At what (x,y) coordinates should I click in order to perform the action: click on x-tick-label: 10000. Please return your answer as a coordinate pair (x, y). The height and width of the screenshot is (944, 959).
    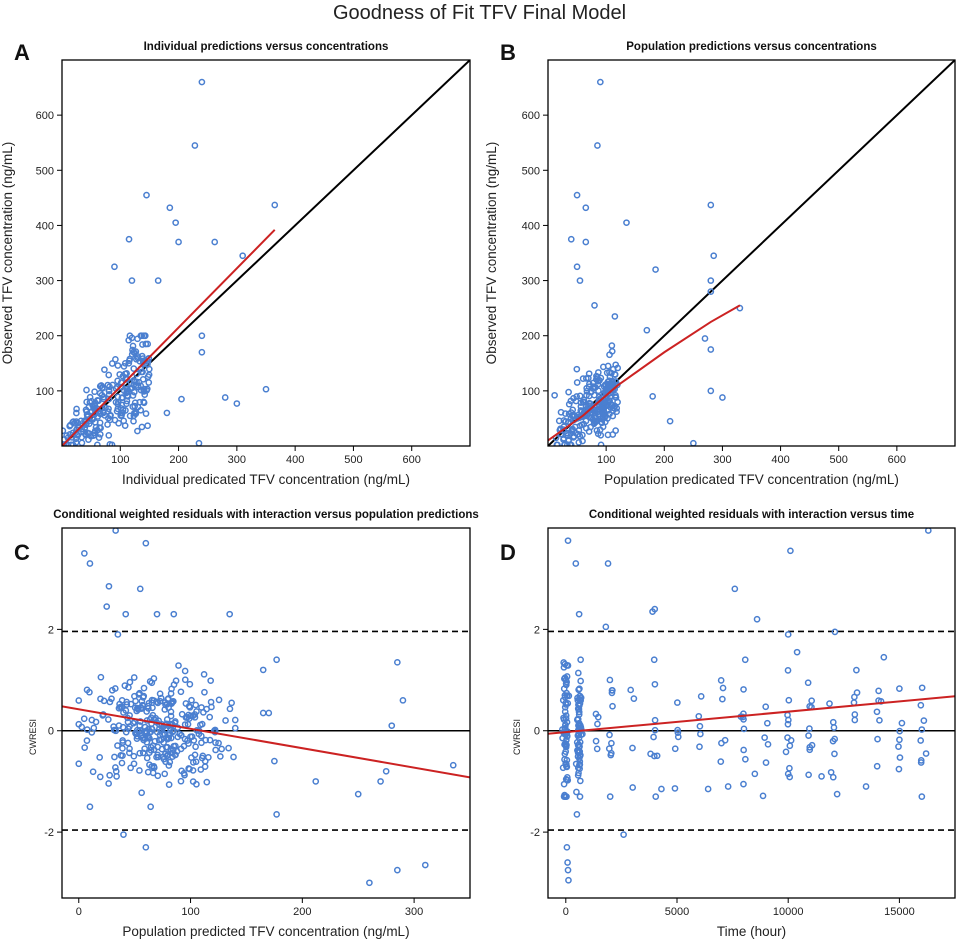
    Looking at the image, I should click on (788, 912).